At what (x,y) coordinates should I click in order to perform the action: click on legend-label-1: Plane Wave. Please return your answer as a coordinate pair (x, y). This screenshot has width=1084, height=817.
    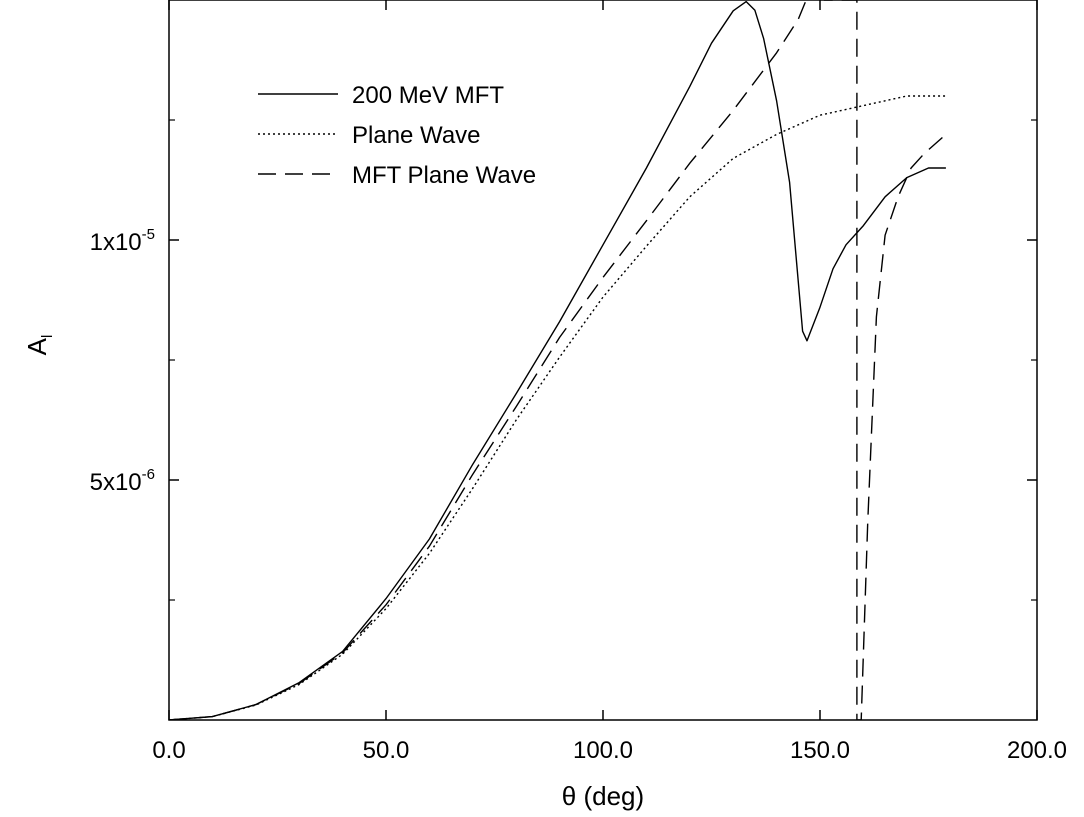
    Looking at the image, I should click on (416, 135).